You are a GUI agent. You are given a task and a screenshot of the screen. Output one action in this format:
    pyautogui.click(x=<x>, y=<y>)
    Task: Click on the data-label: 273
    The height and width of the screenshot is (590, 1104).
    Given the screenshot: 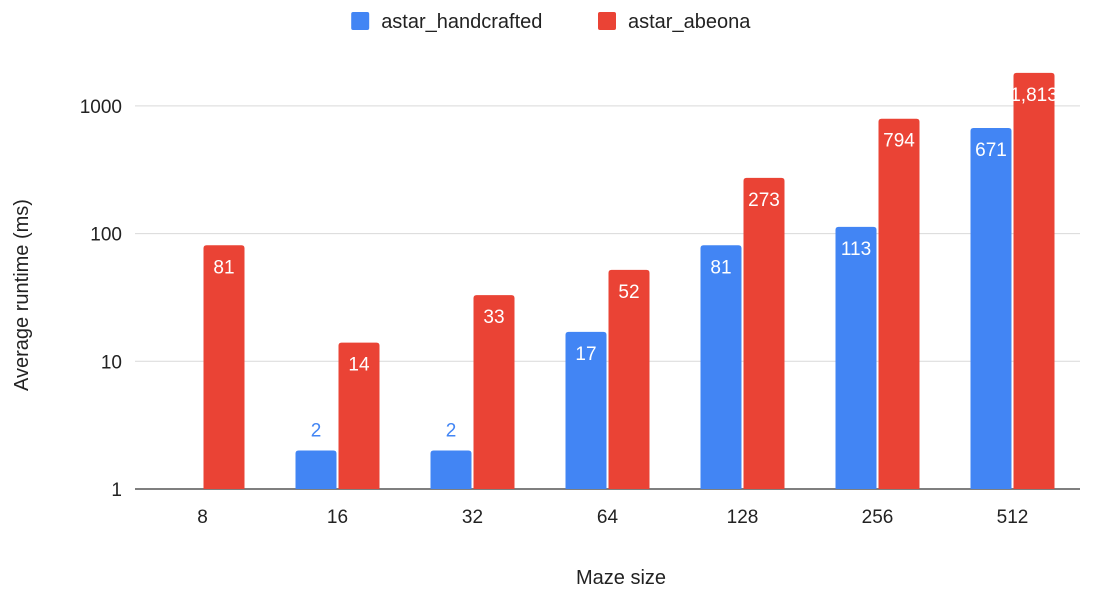 What is the action you would take?
    pyautogui.click(x=764, y=200)
    